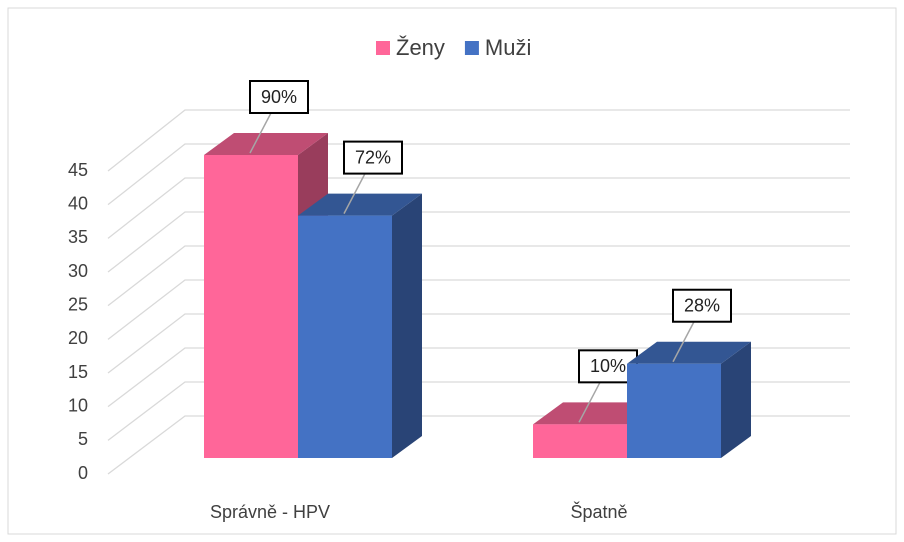 This screenshot has width=904, height=542. Describe the element at coordinates (78, 170) in the screenshot. I see `y-tick-label: 45` at that location.